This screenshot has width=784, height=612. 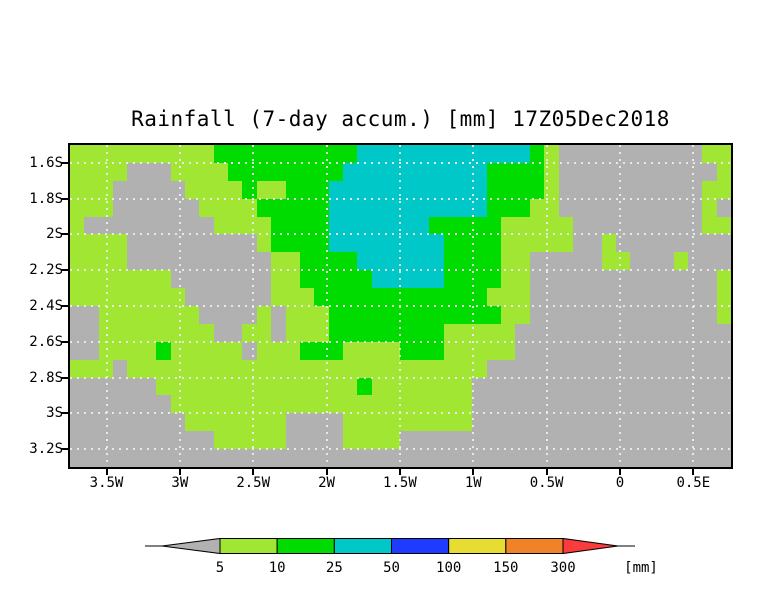 What do you see at coordinates (448, 568) in the screenshot?
I see `colorbar-threshold-label: 100` at bounding box center [448, 568].